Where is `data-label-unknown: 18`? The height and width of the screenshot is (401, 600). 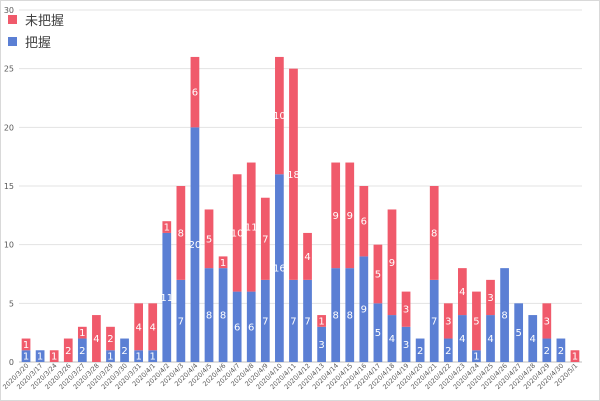
data-label-unknown: 18 is located at coordinates (293, 175).